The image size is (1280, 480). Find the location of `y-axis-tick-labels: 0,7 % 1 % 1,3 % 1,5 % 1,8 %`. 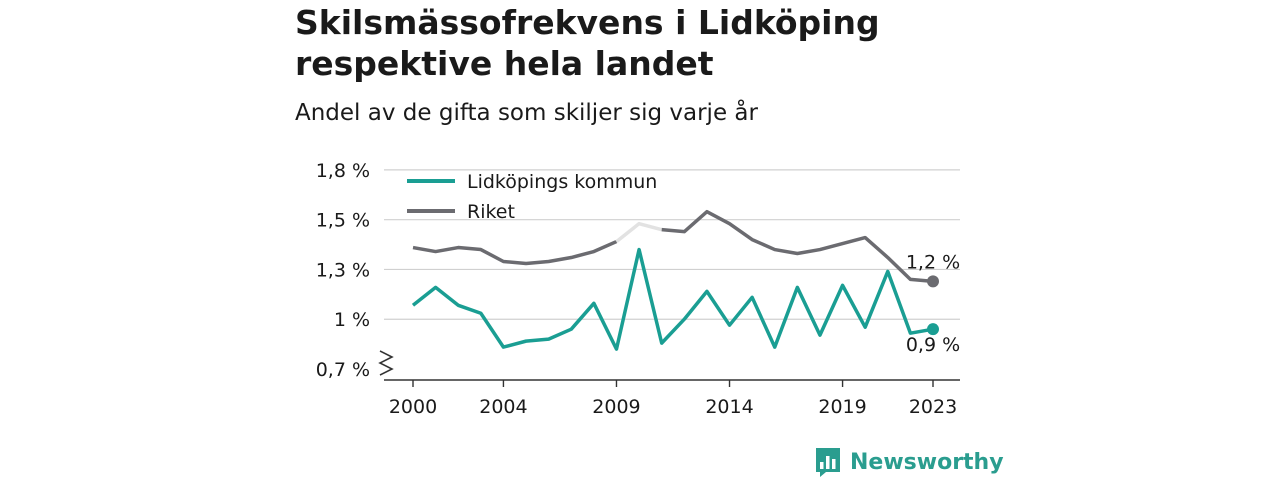

y-axis-tick-labels: 0,7 % 1 % 1,3 % 1,5 % 1,8 % is located at coordinates (343, 270).